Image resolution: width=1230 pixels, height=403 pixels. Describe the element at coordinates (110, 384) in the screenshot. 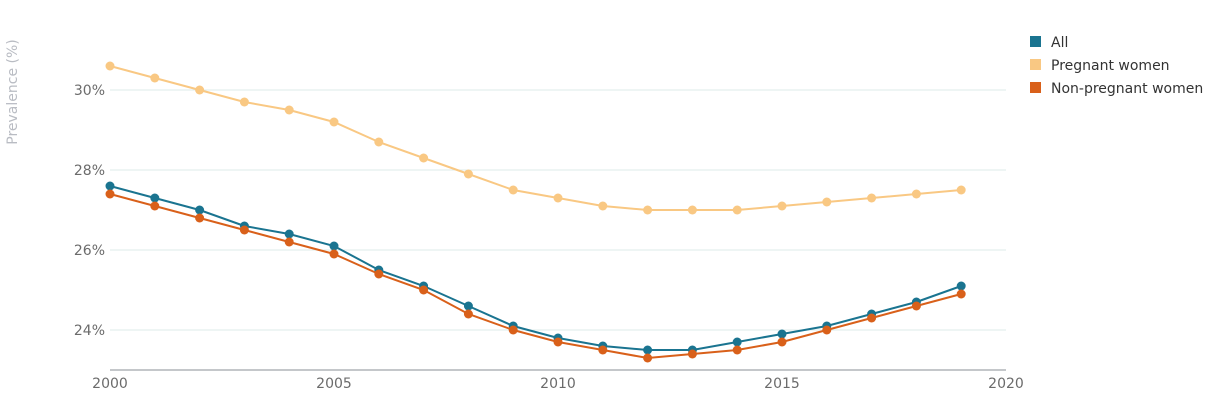

I see `x-tick-label: 2000` at that location.